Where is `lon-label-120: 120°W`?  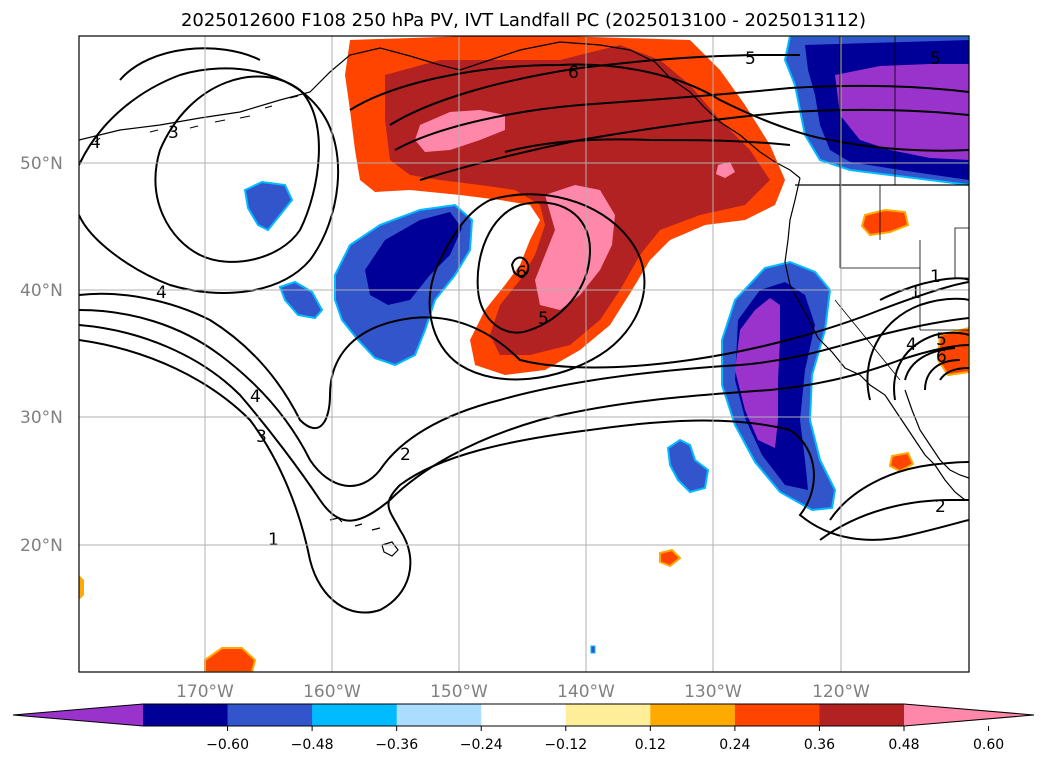 lon-label-120: 120°W is located at coordinates (841, 692).